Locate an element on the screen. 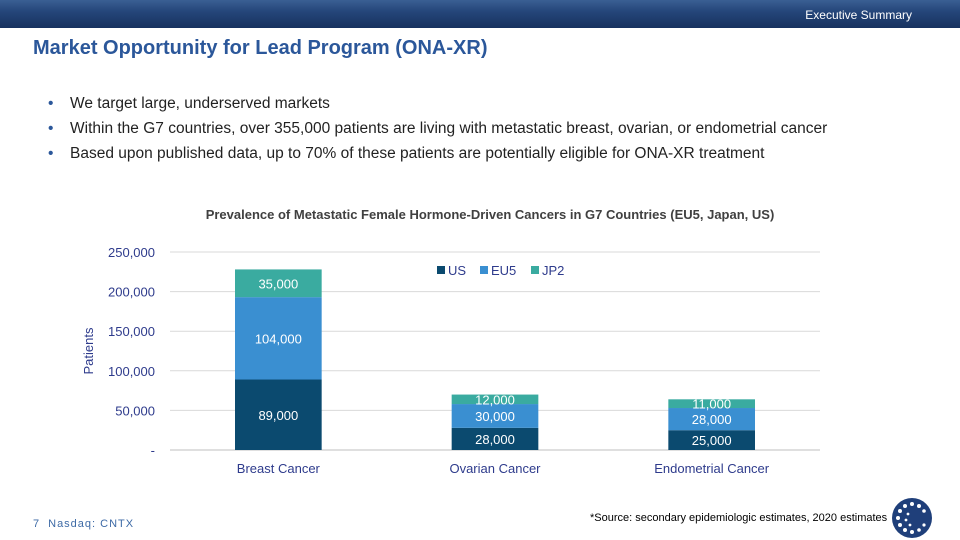 The width and height of the screenshot is (960, 540). footer: 7 Nasdaq: CNTX is located at coordinates (83, 524).